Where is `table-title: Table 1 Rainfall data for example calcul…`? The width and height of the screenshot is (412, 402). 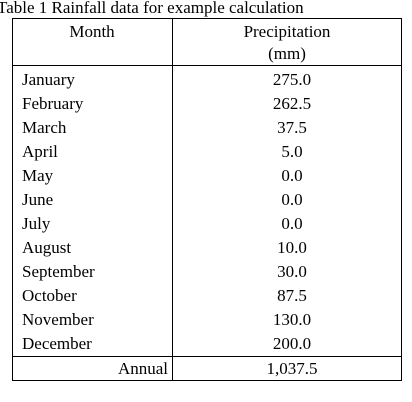 table-title: Table 1 Rainfall data for example calcul… is located at coordinates (152, 8).